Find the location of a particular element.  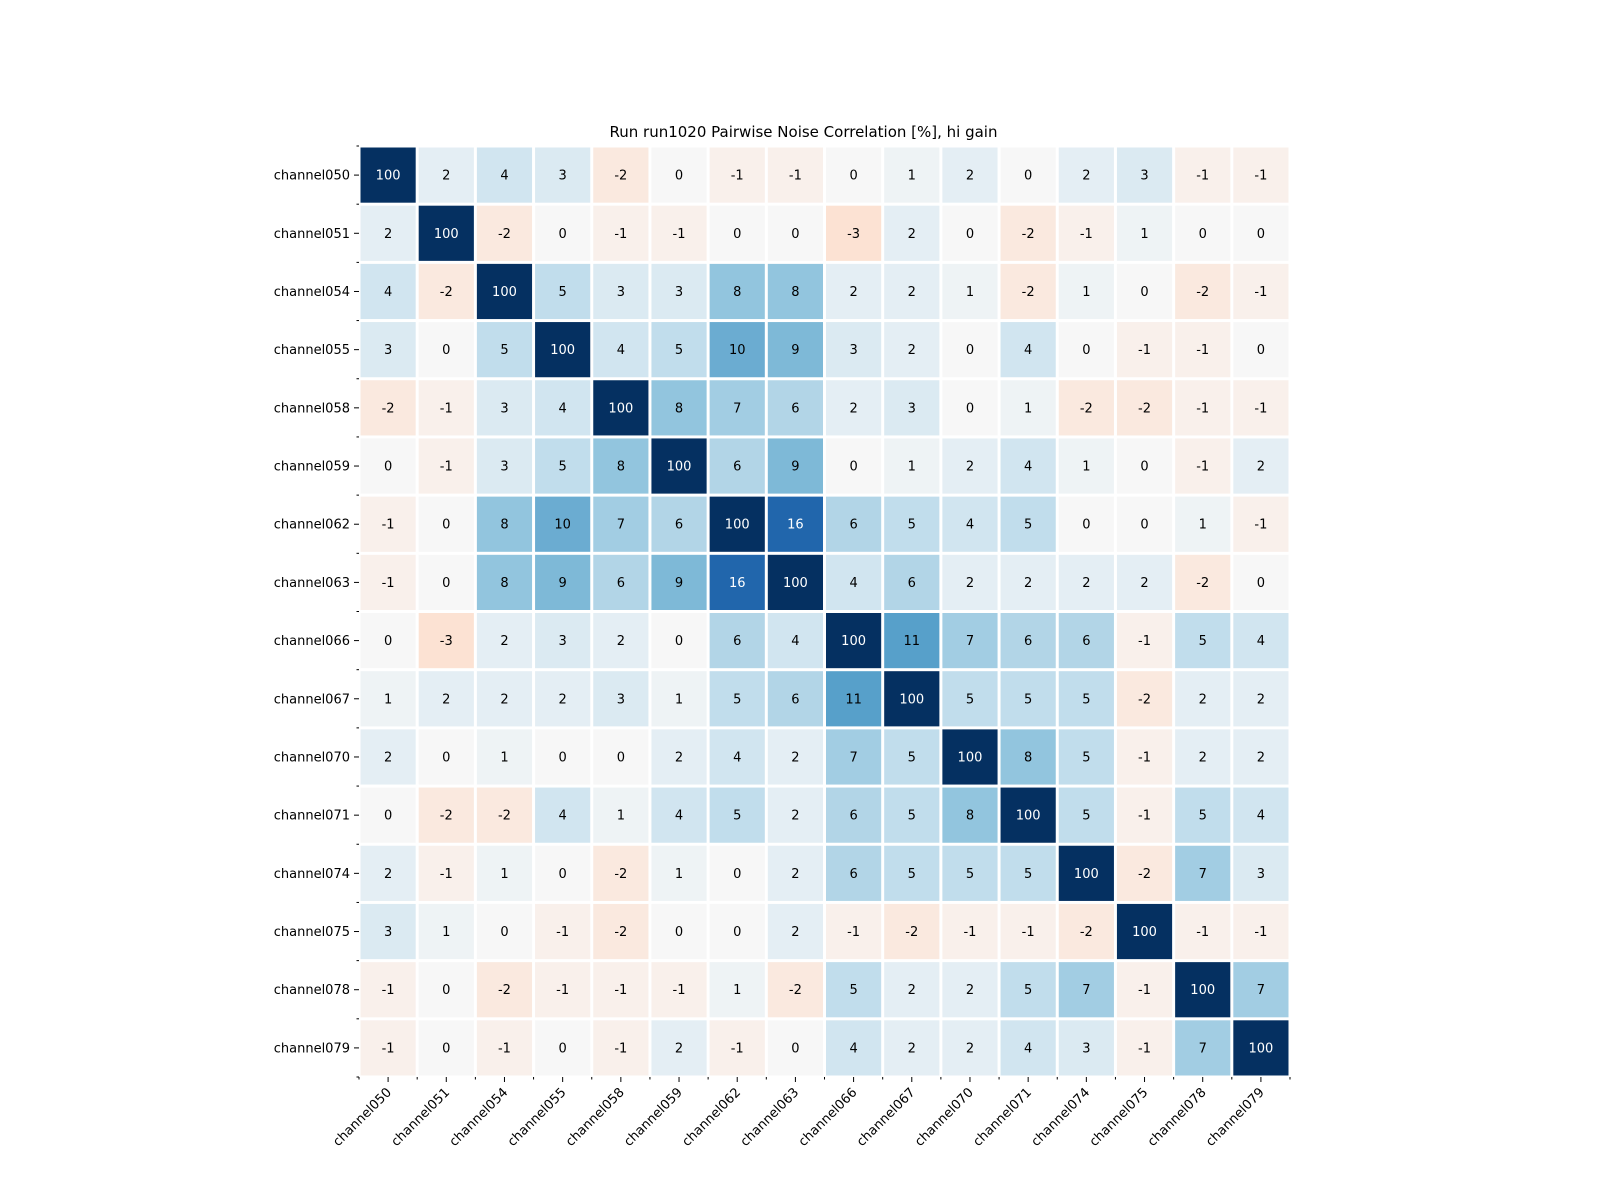

cell-value-label: 8 is located at coordinates (679, 408).